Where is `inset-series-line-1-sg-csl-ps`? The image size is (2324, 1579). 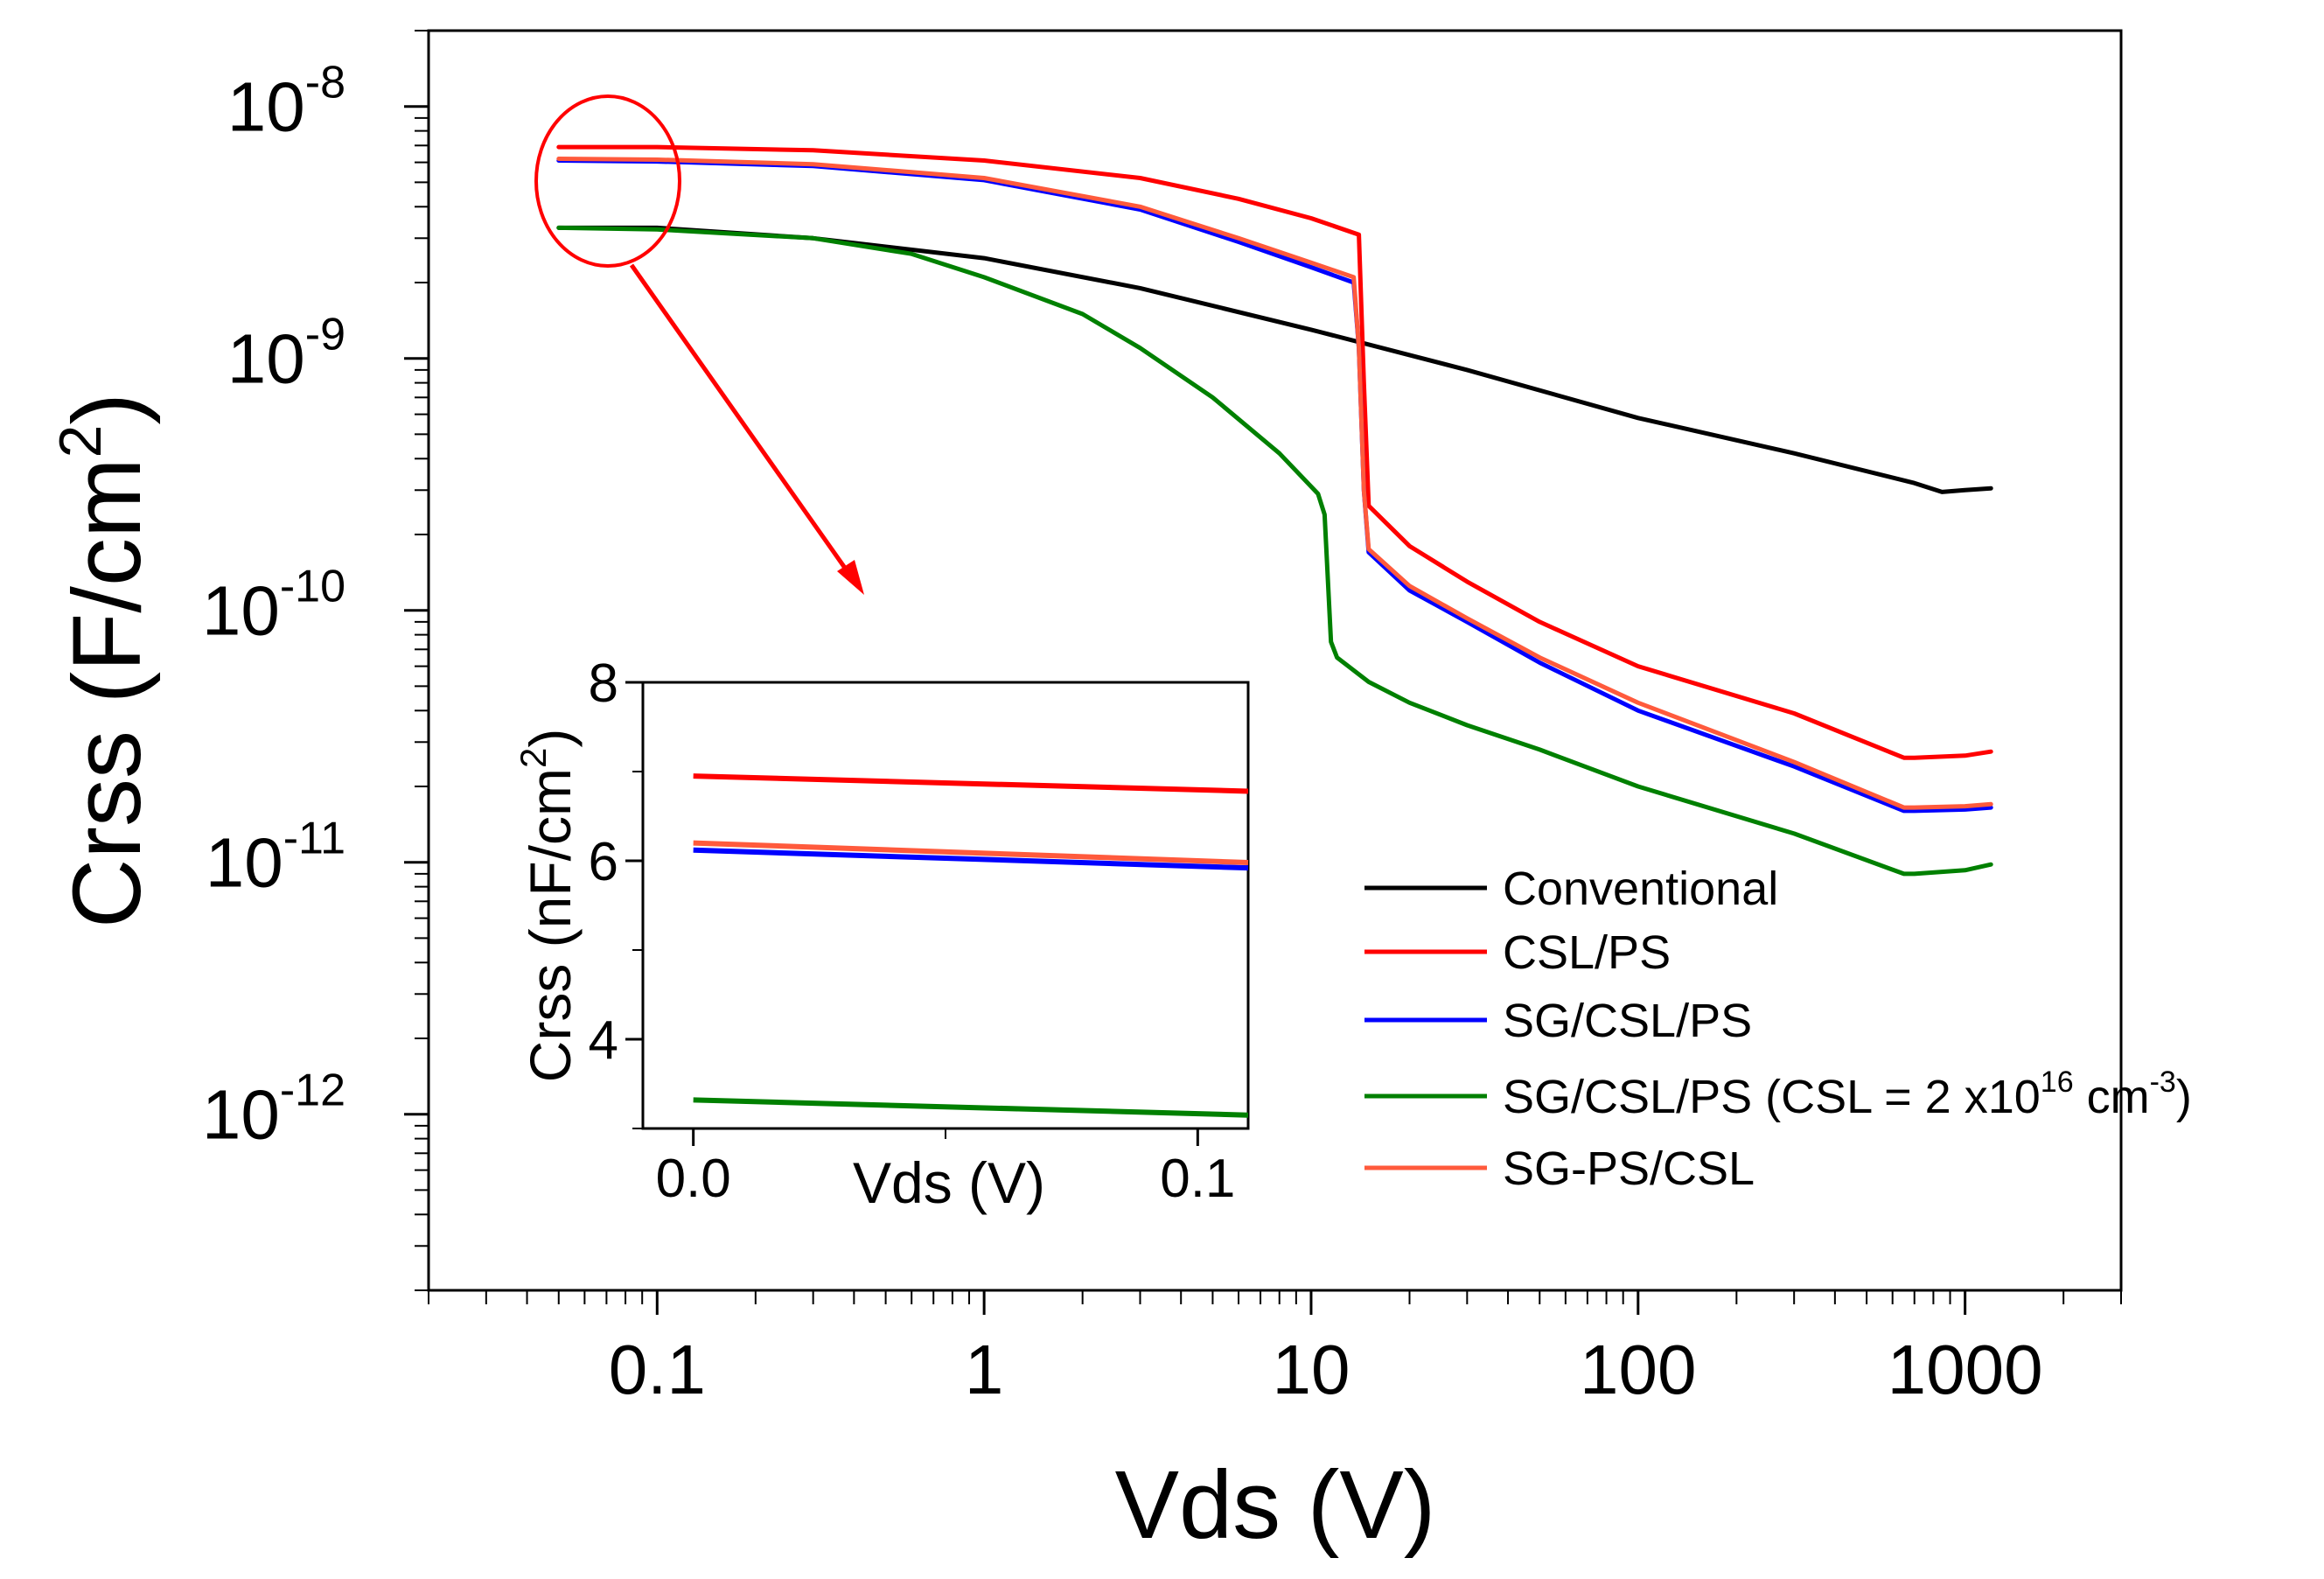
inset-series-line-1-sg-csl-ps is located at coordinates (971, 859).